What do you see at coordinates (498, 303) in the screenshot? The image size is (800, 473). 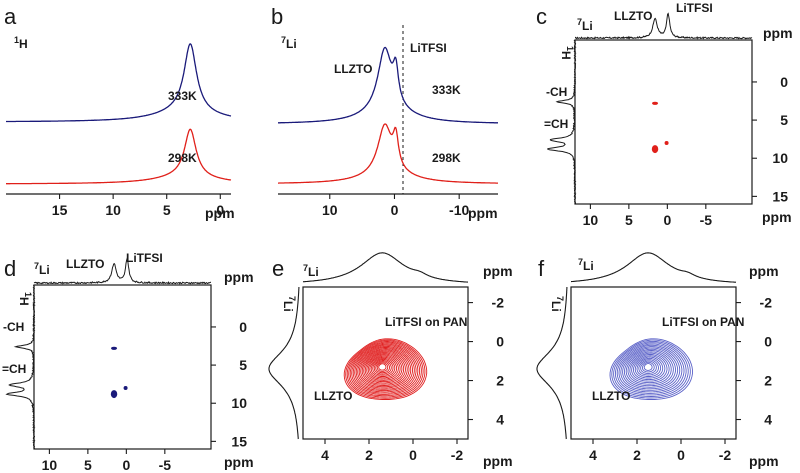 I see `panel-e-ytick-label: -2` at bounding box center [498, 303].